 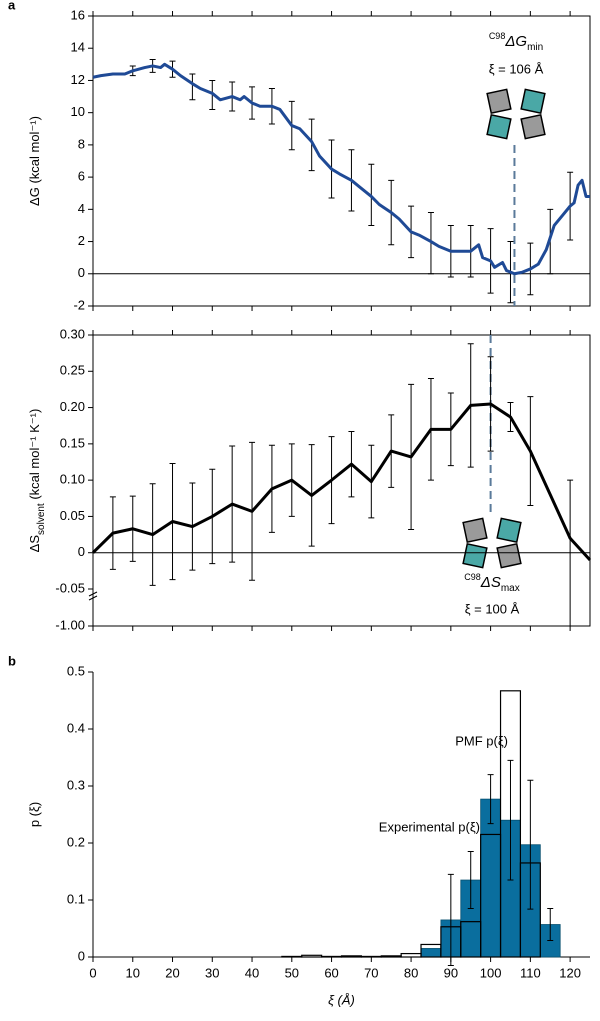 I want to click on y-tick-label: -0.05, so click(x=70, y=587).